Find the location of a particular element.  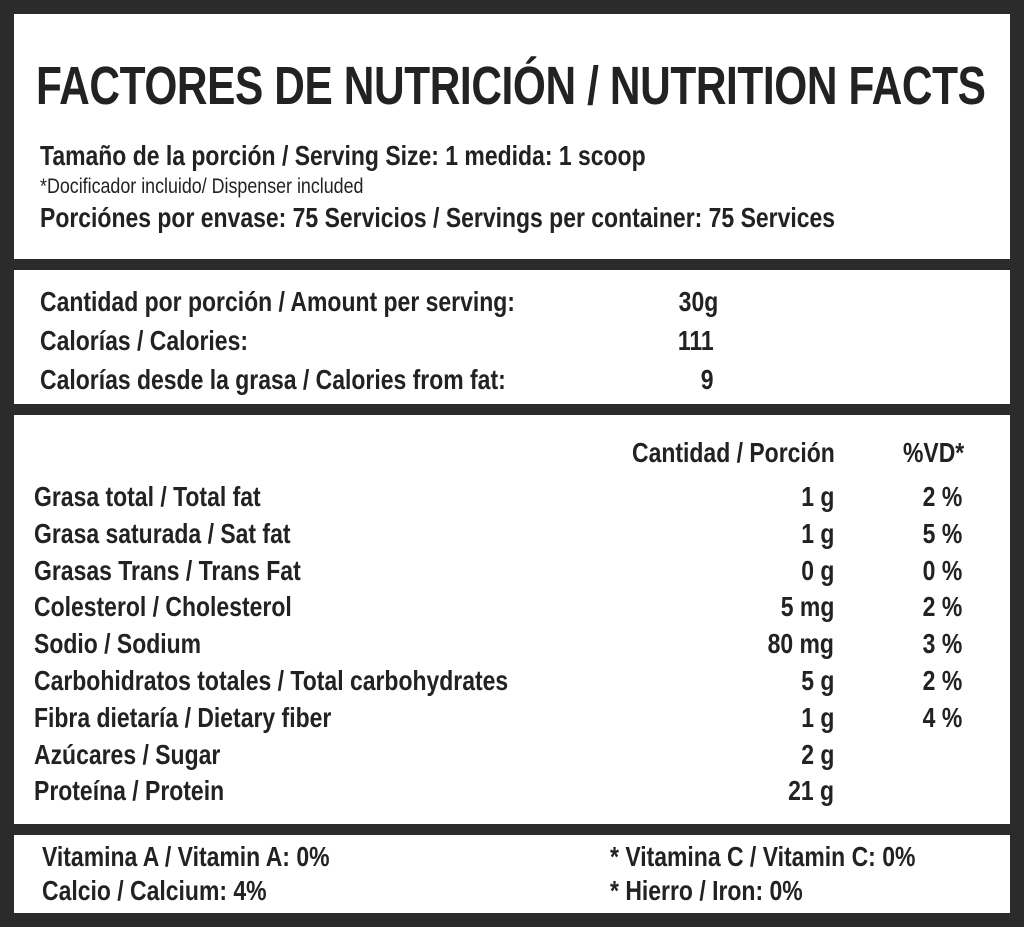

nutrient-label: Proteína / Protein is located at coordinates (129, 790).